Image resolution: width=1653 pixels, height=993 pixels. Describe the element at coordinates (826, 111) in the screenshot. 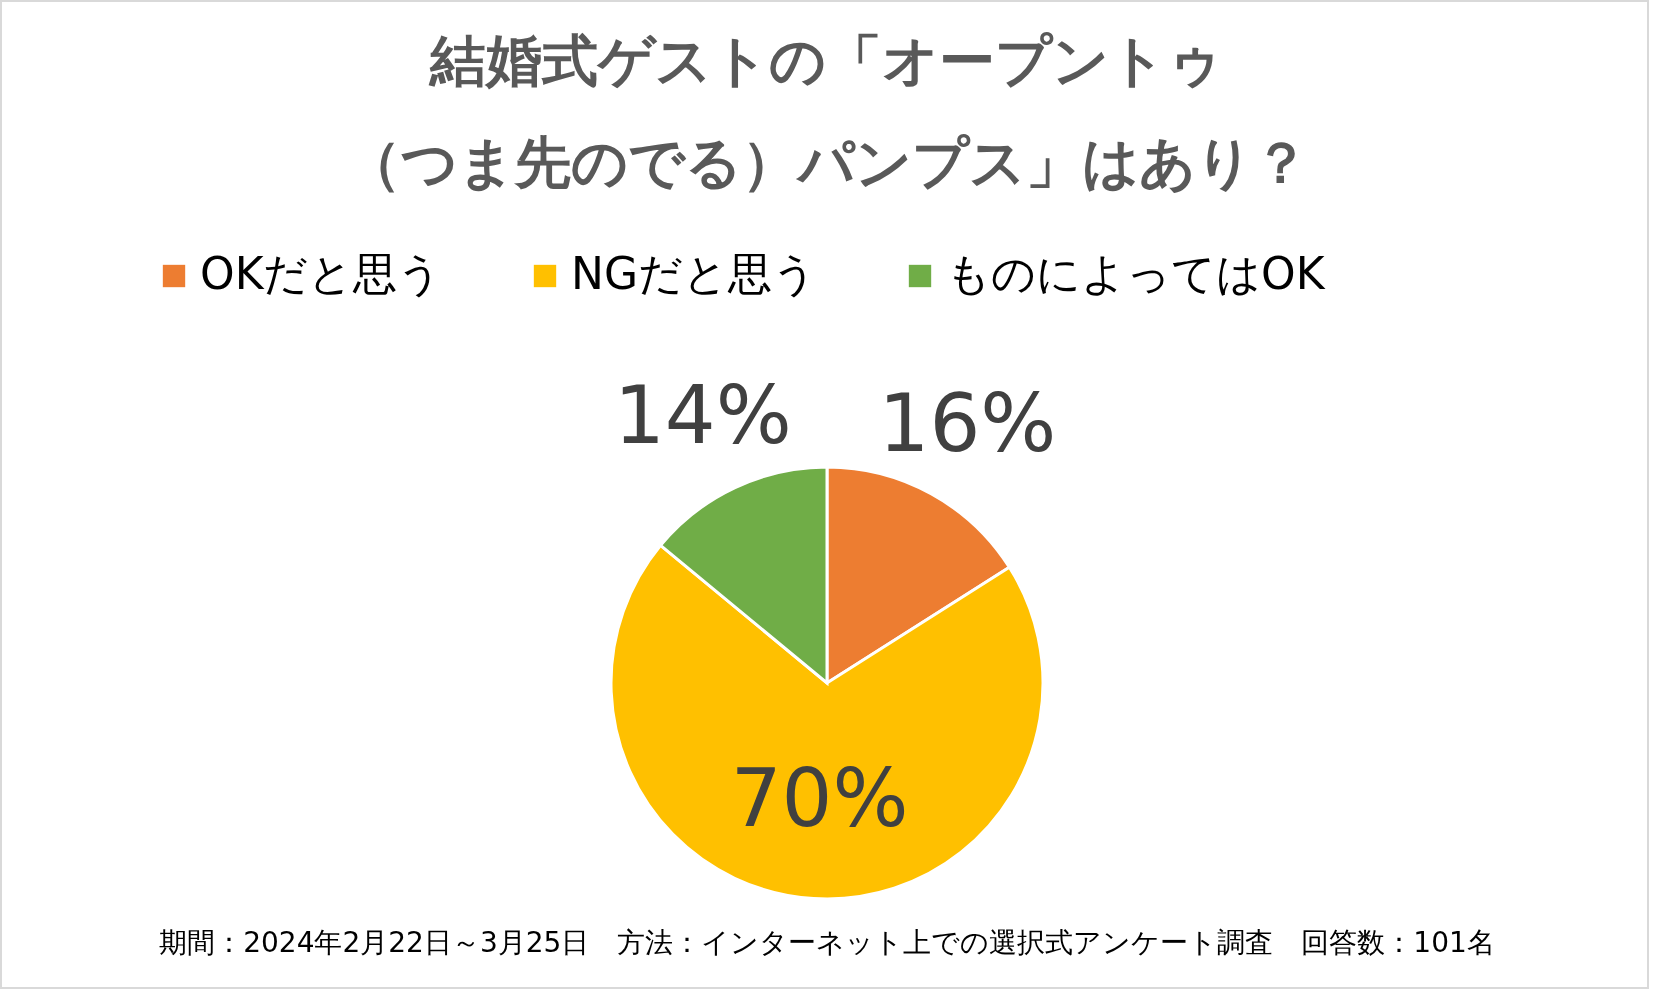

I see `chart-title: 結婚式ゲストの「オープントゥ（つま先のでる）パンプス」はあり？` at that location.